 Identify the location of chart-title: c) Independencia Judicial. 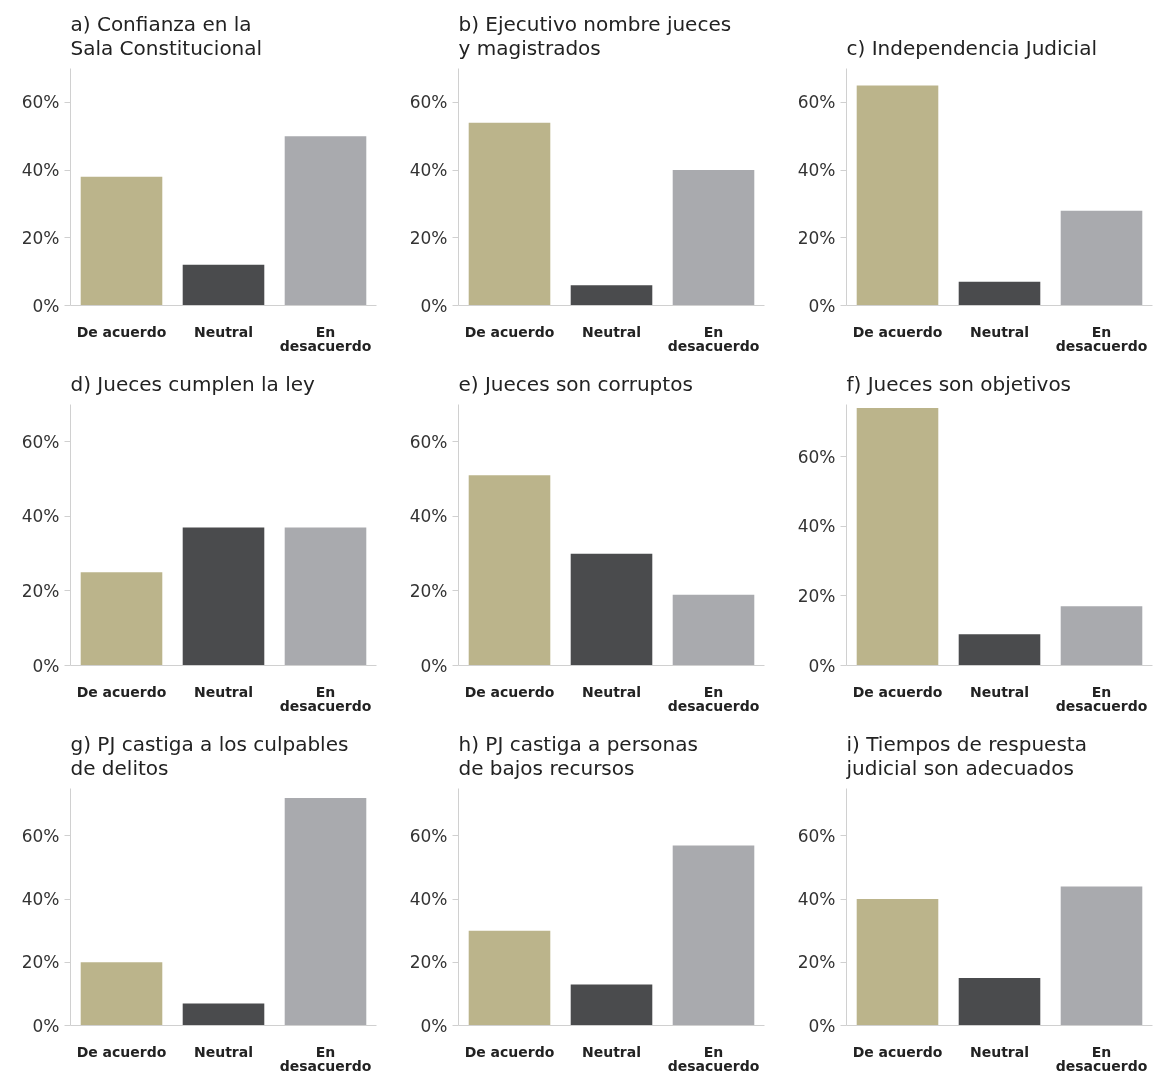
(971, 47).